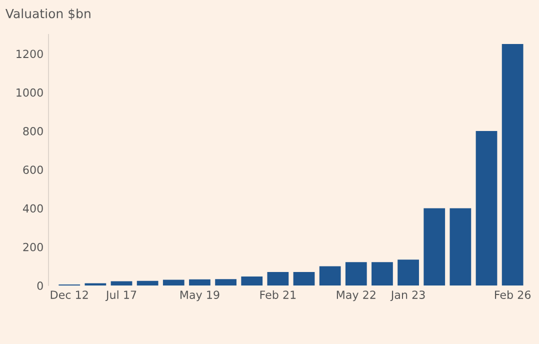  What do you see at coordinates (356, 296) in the screenshot?
I see `x-tick-label: May 22` at bounding box center [356, 296].